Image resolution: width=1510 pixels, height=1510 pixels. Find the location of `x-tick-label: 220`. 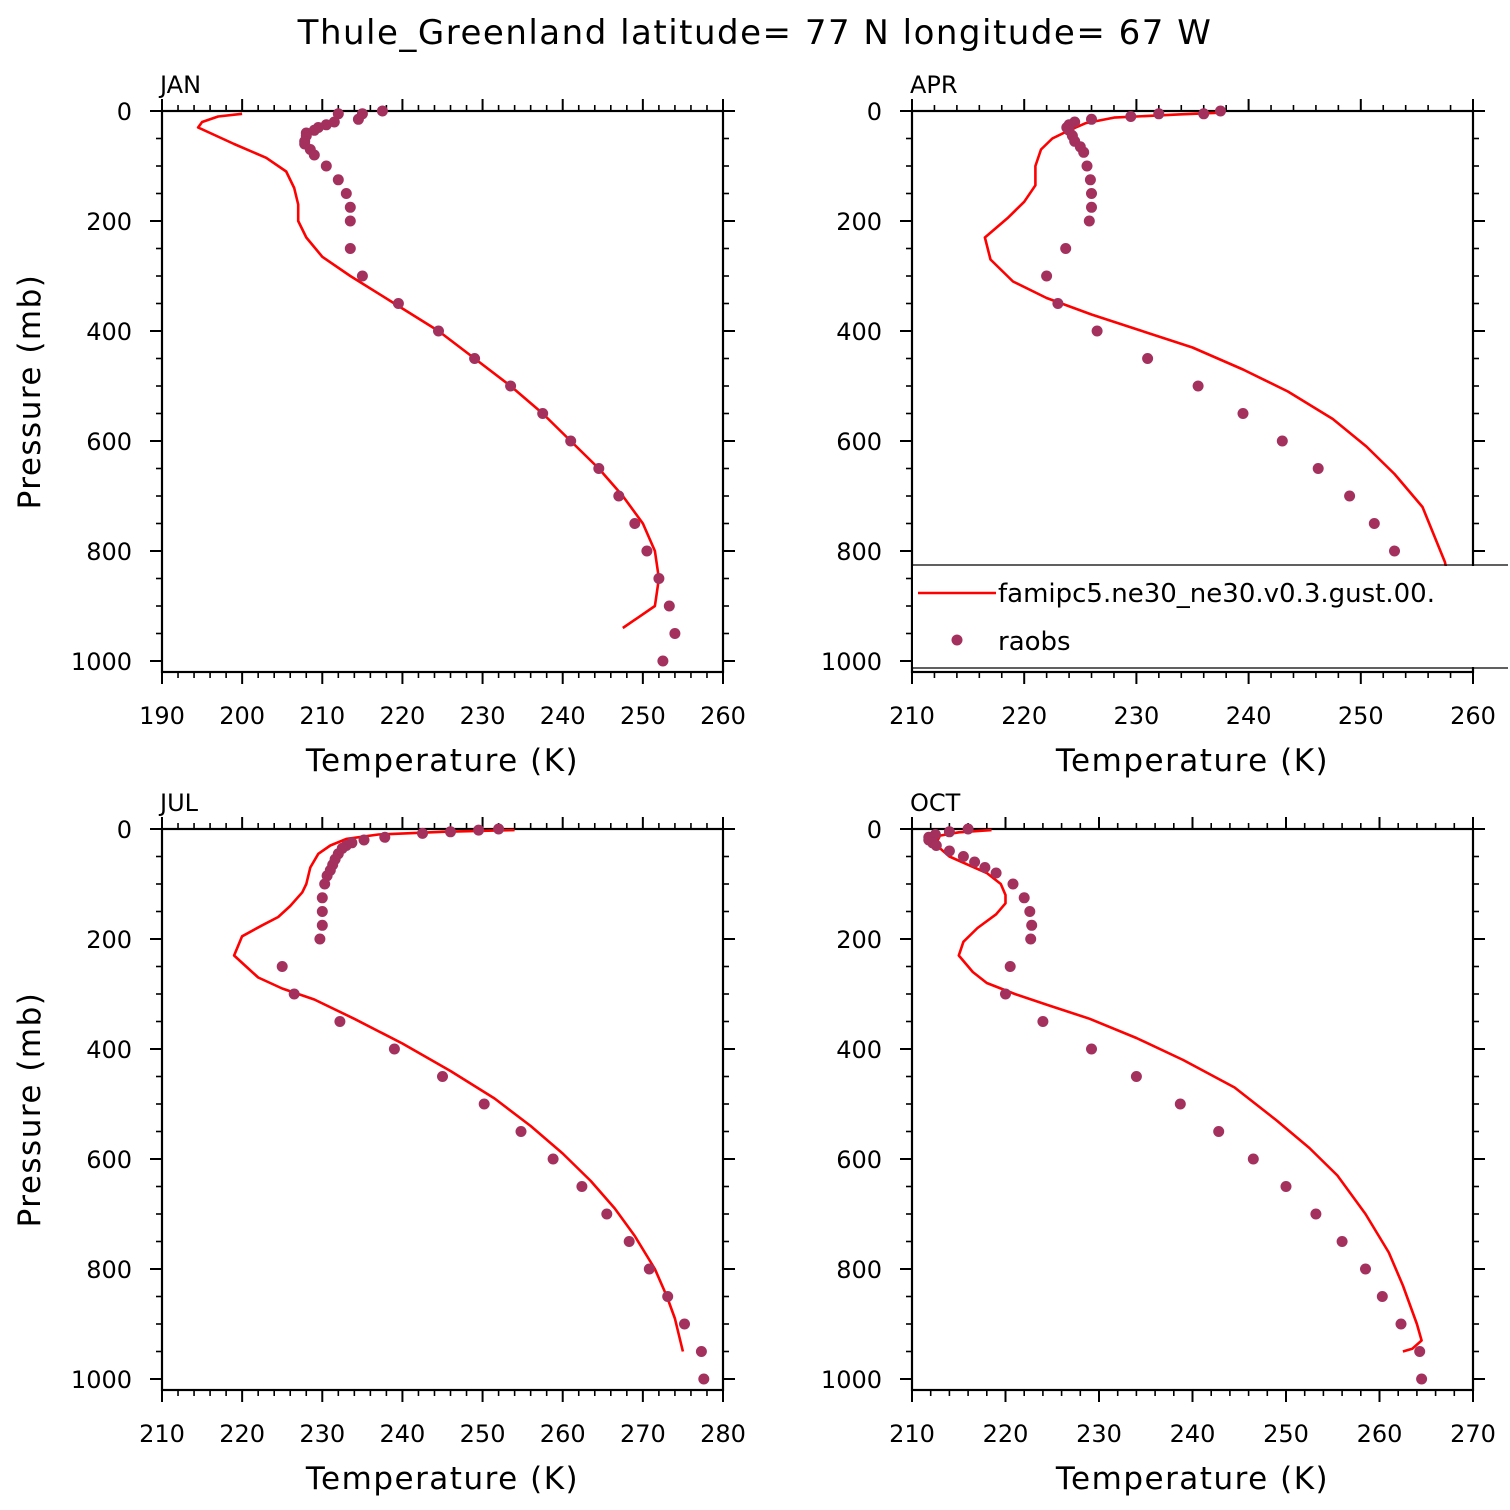

x-tick-label: 220 is located at coordinates (1024, 716).